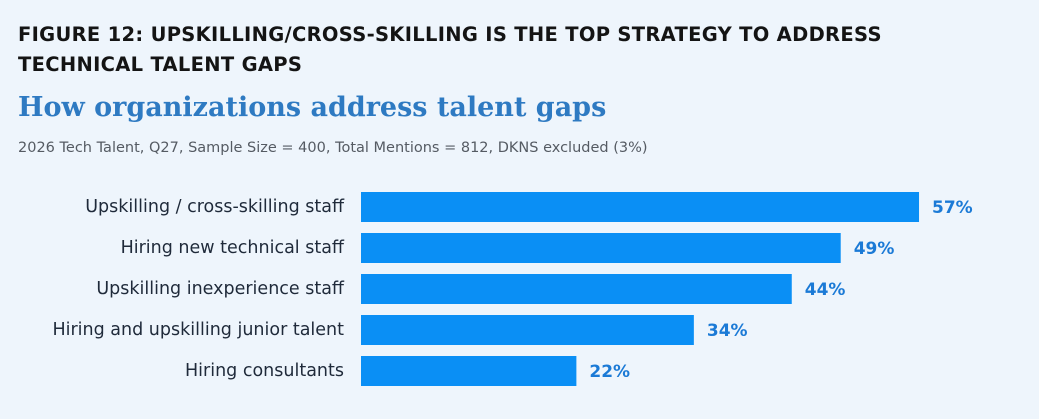 Image resolution: width=1039 pixels, height=419 pixels. What do you see at coordinates (874, 249) in the screenshot?
I see `value-label-2: 49%` at bounding box center [874, 249].